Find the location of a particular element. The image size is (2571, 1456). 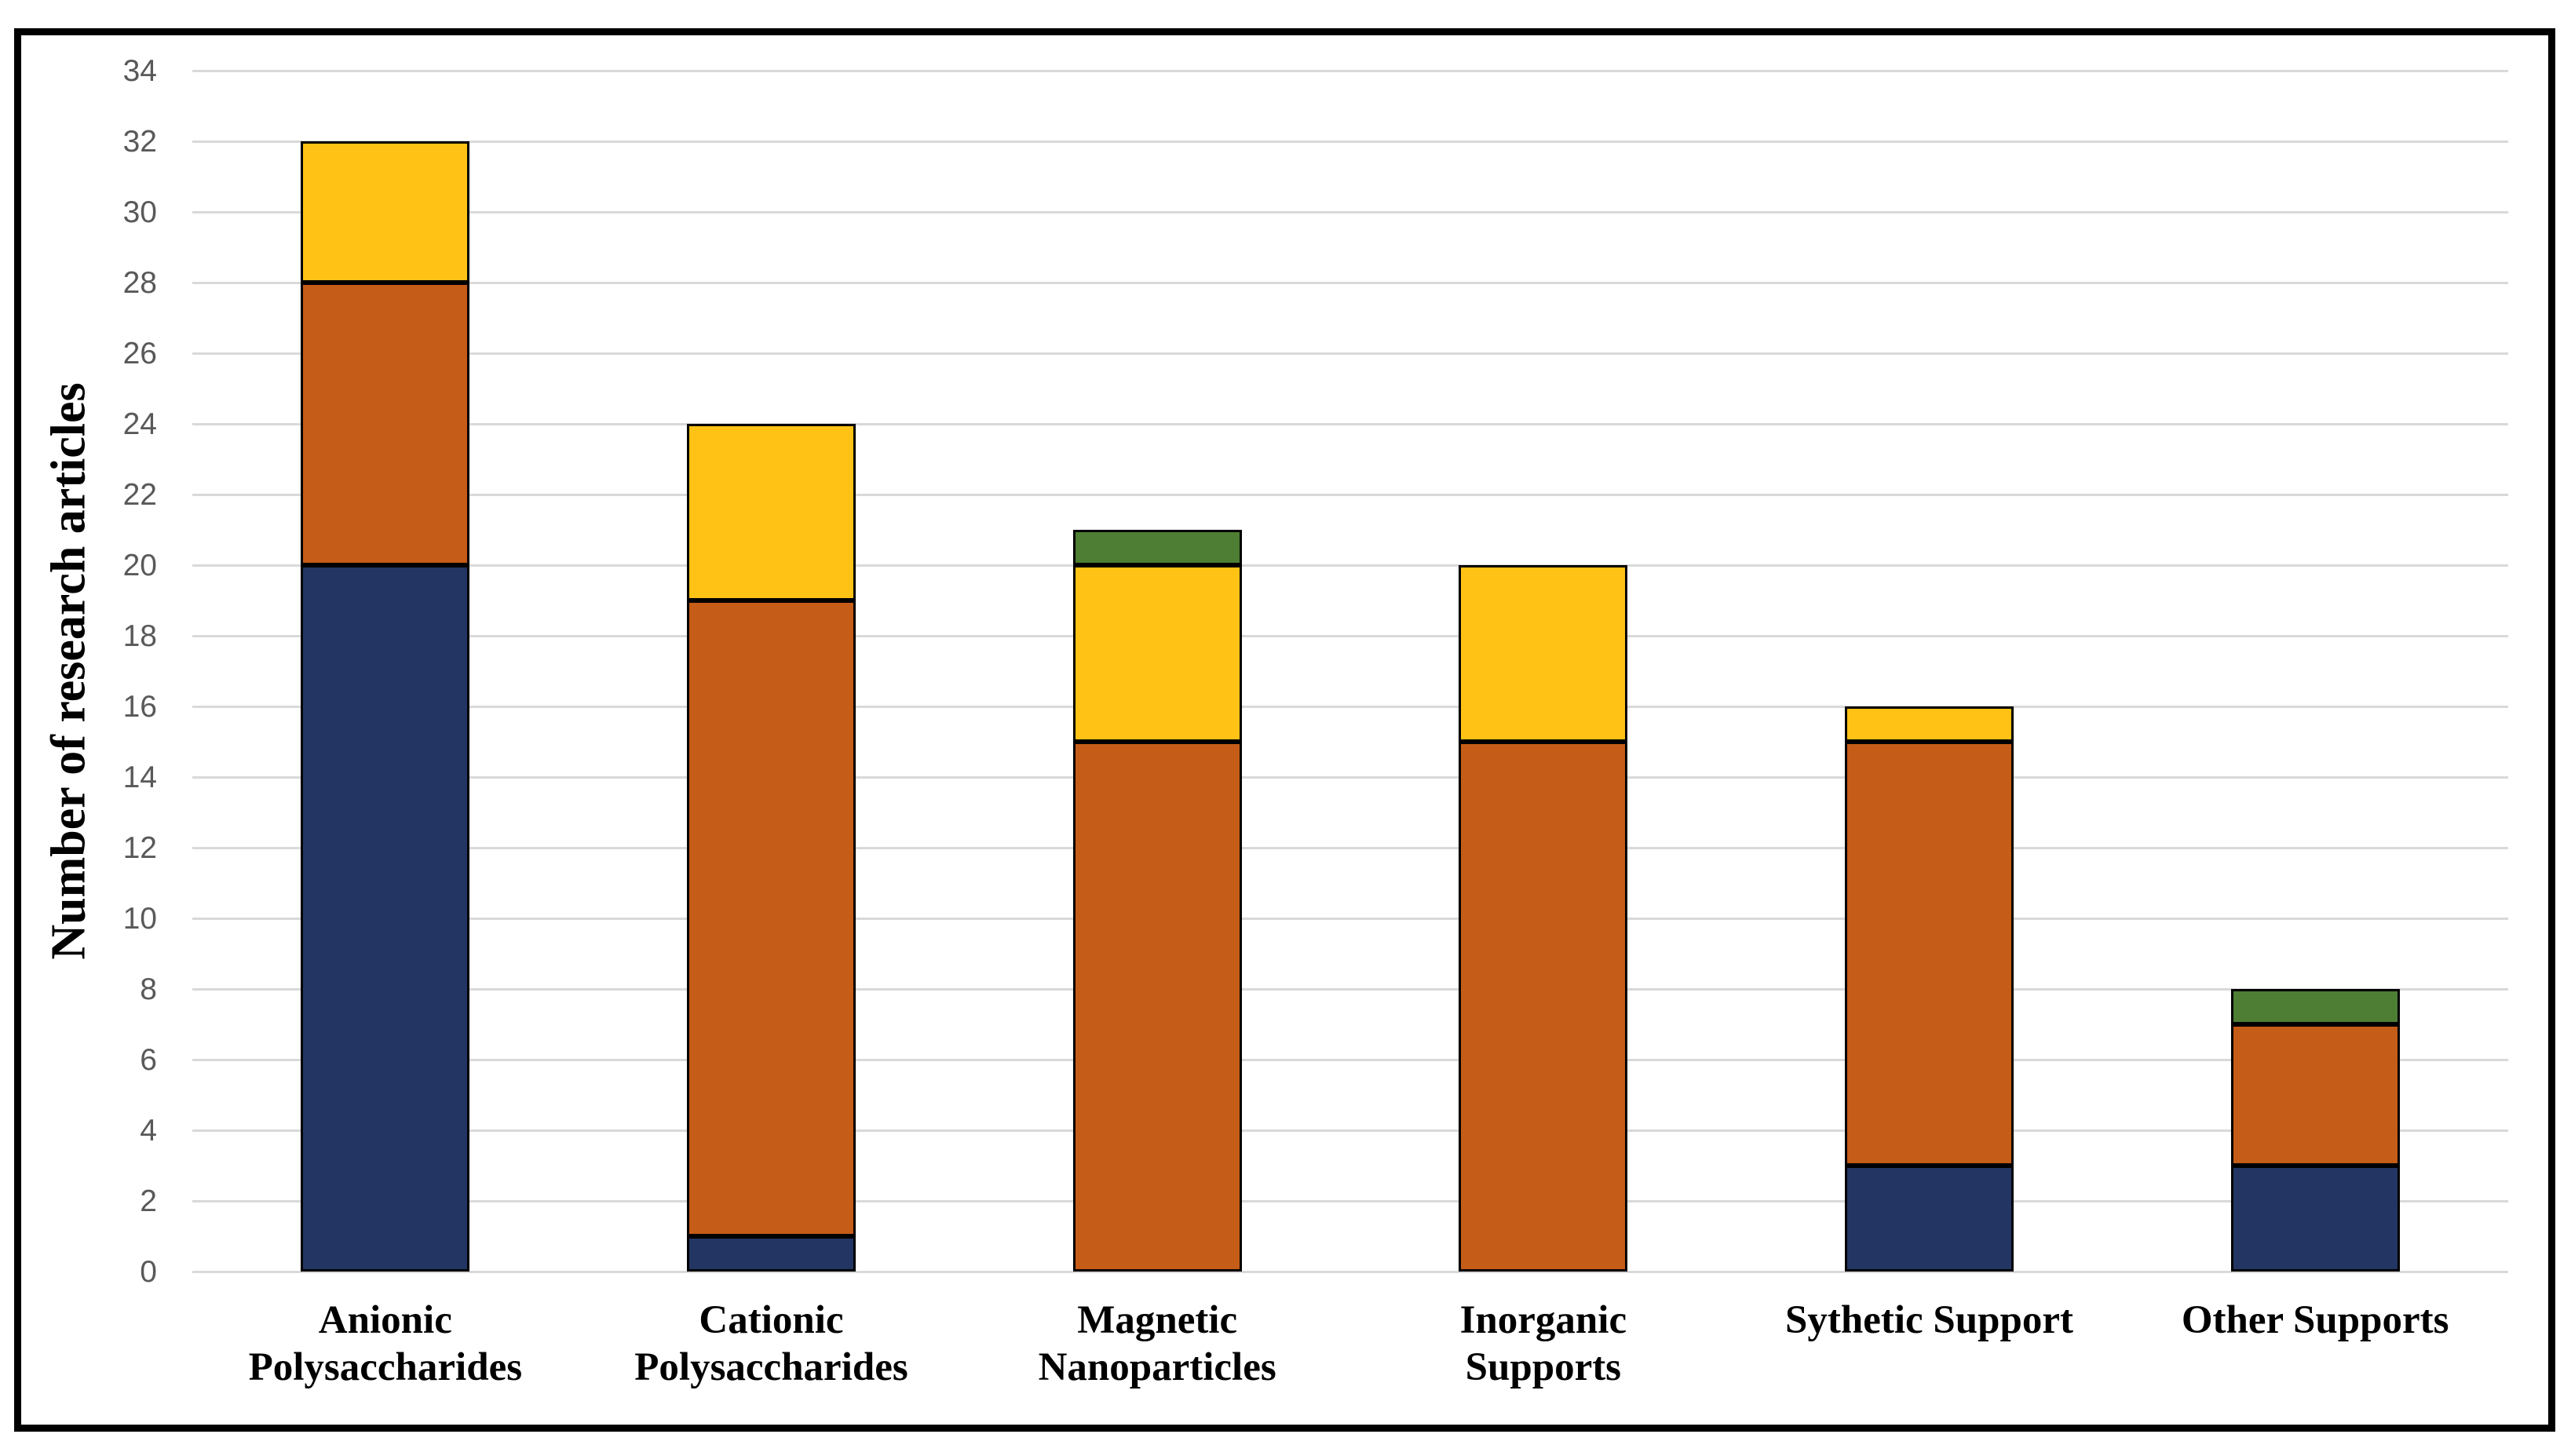

x-axis-label-line: Nanoparticles is located at coordinates (1157, 1367).